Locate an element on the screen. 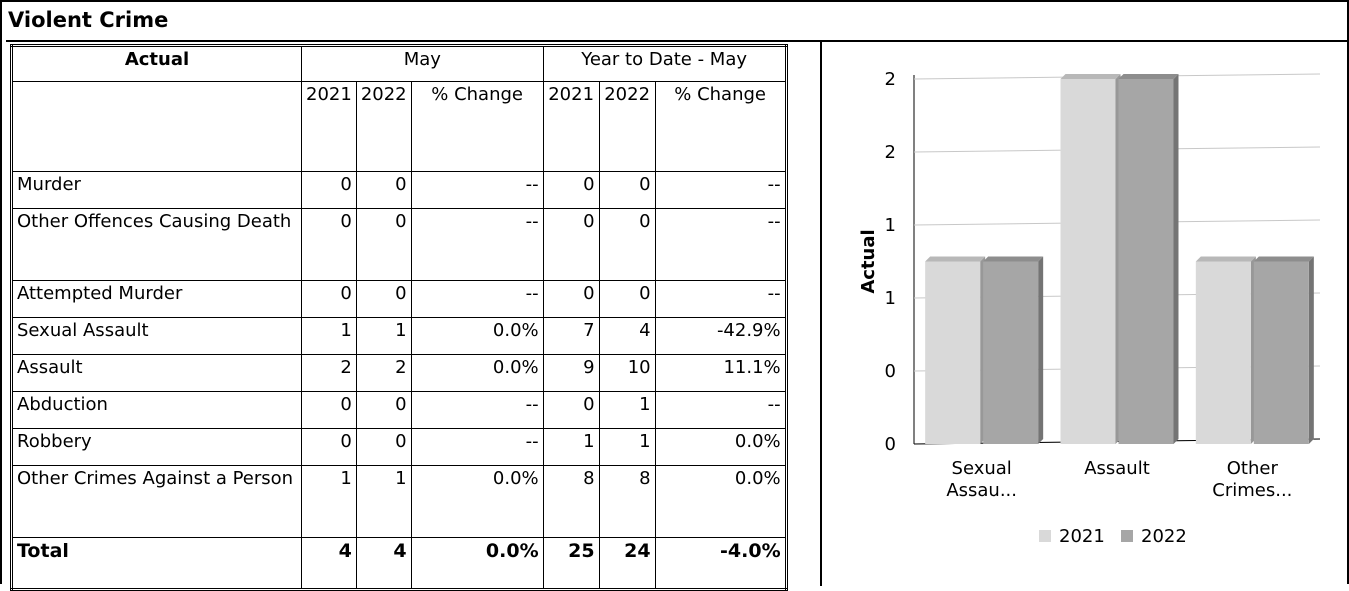  row-label: Abduction is located at coordinates (156, 410).